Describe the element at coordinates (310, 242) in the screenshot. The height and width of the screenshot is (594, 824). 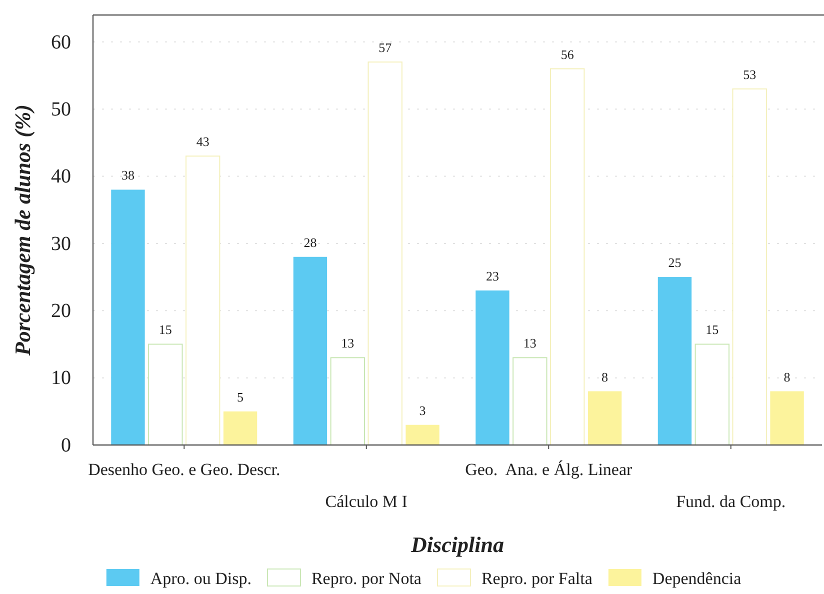
I see `data-label: 28` at that location.